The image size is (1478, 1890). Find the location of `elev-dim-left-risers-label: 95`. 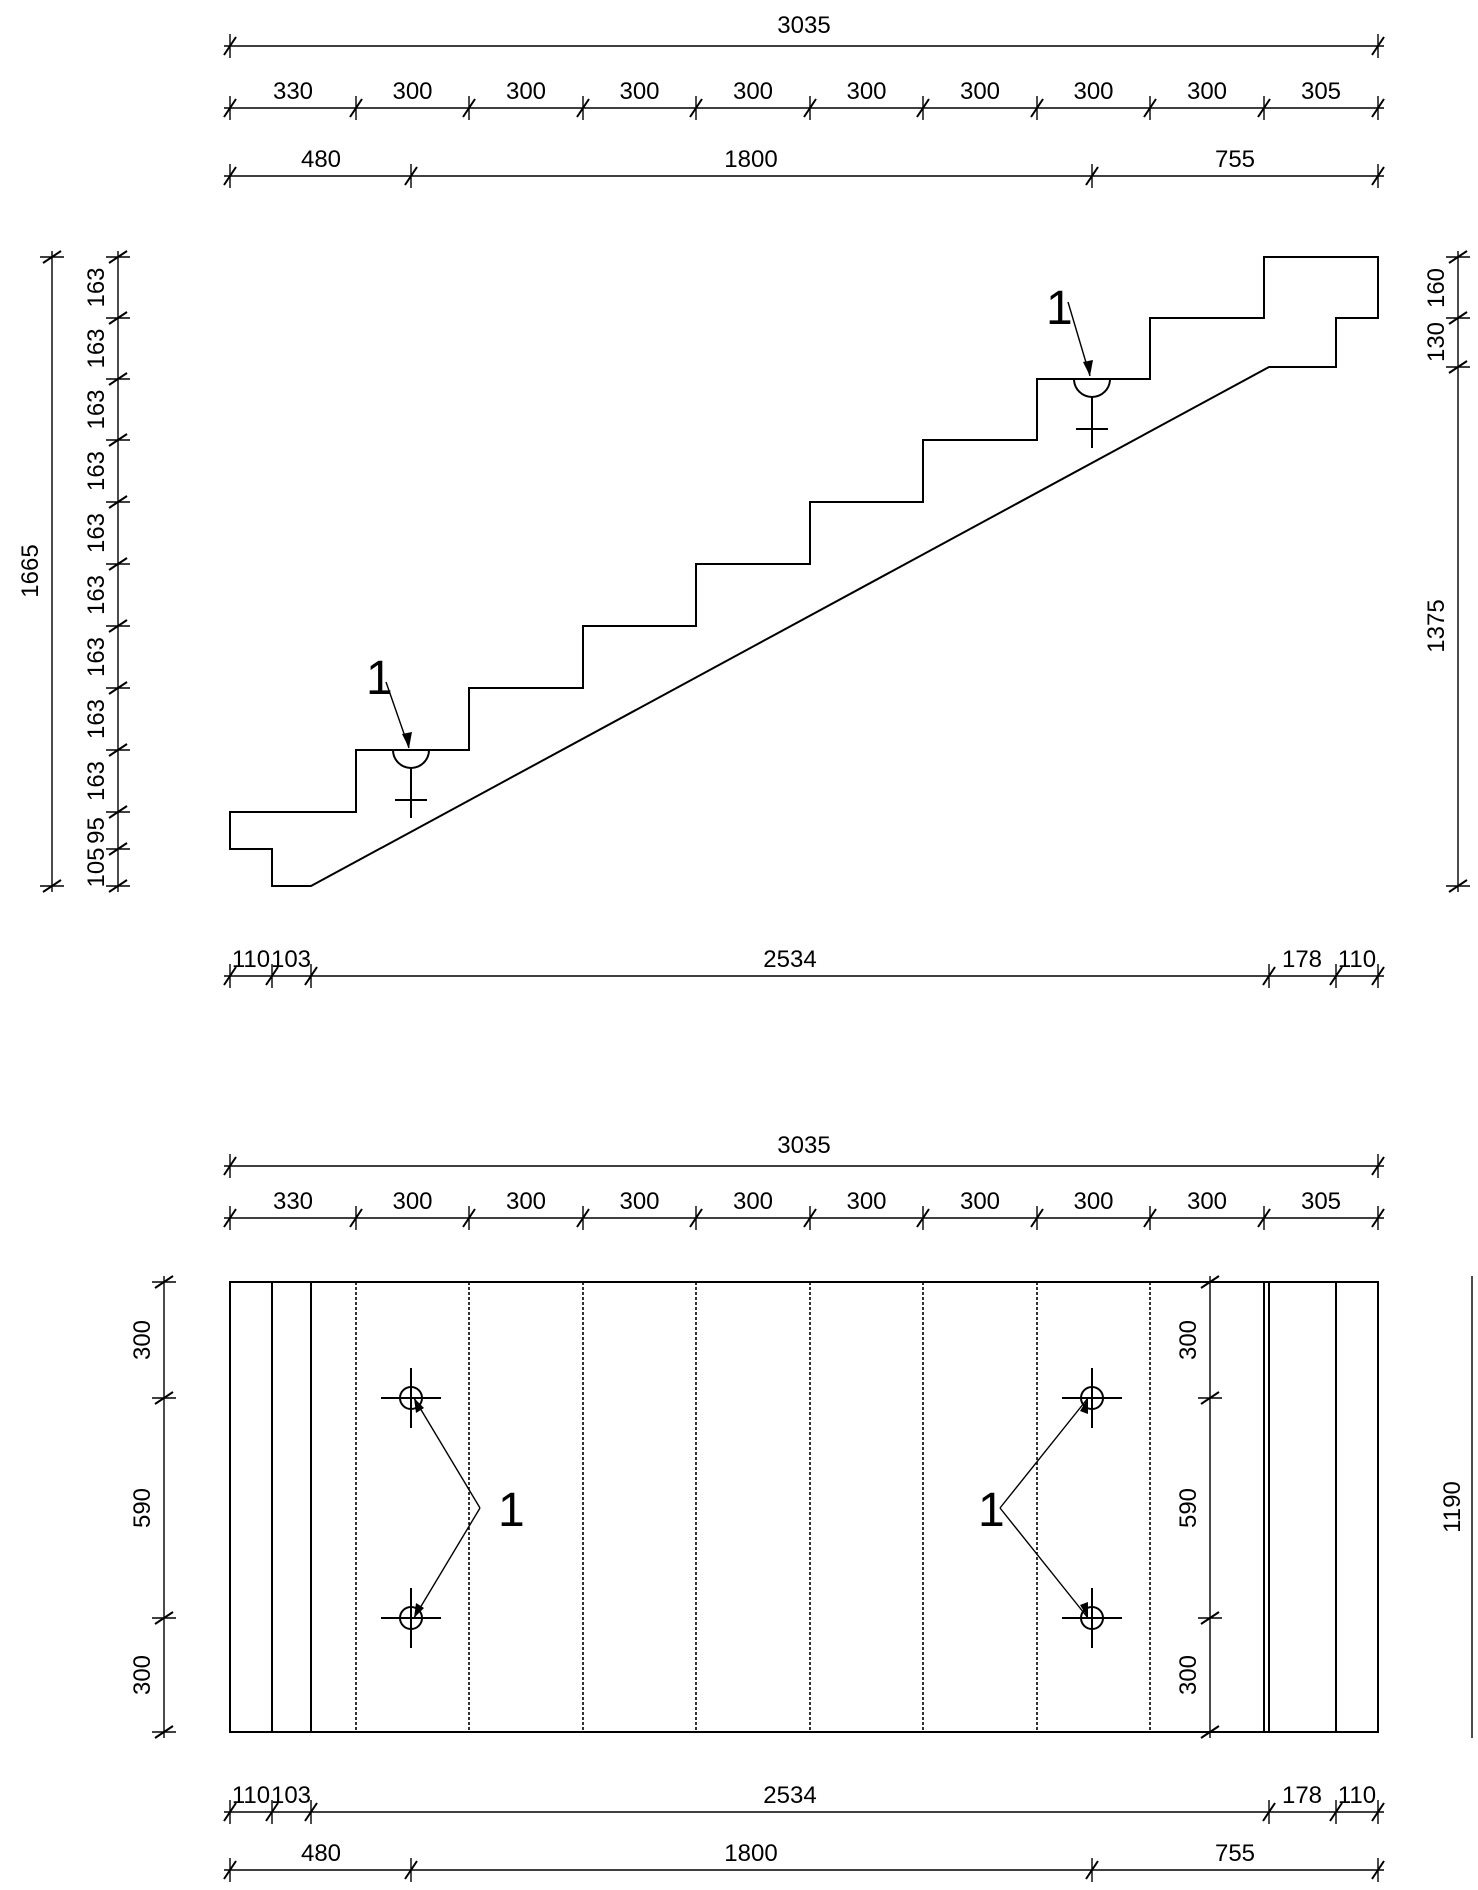

elev-dim-left-risers-label: 95 is located at coordinates (96, 830).